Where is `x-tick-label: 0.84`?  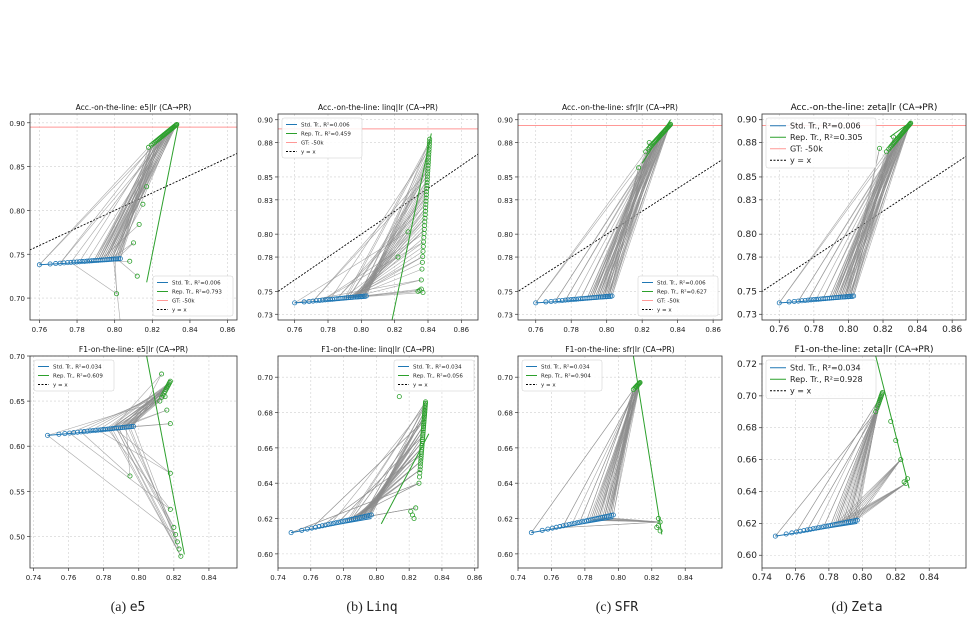
x-tick-label: 0.84 is located at coordinates (929, 578).